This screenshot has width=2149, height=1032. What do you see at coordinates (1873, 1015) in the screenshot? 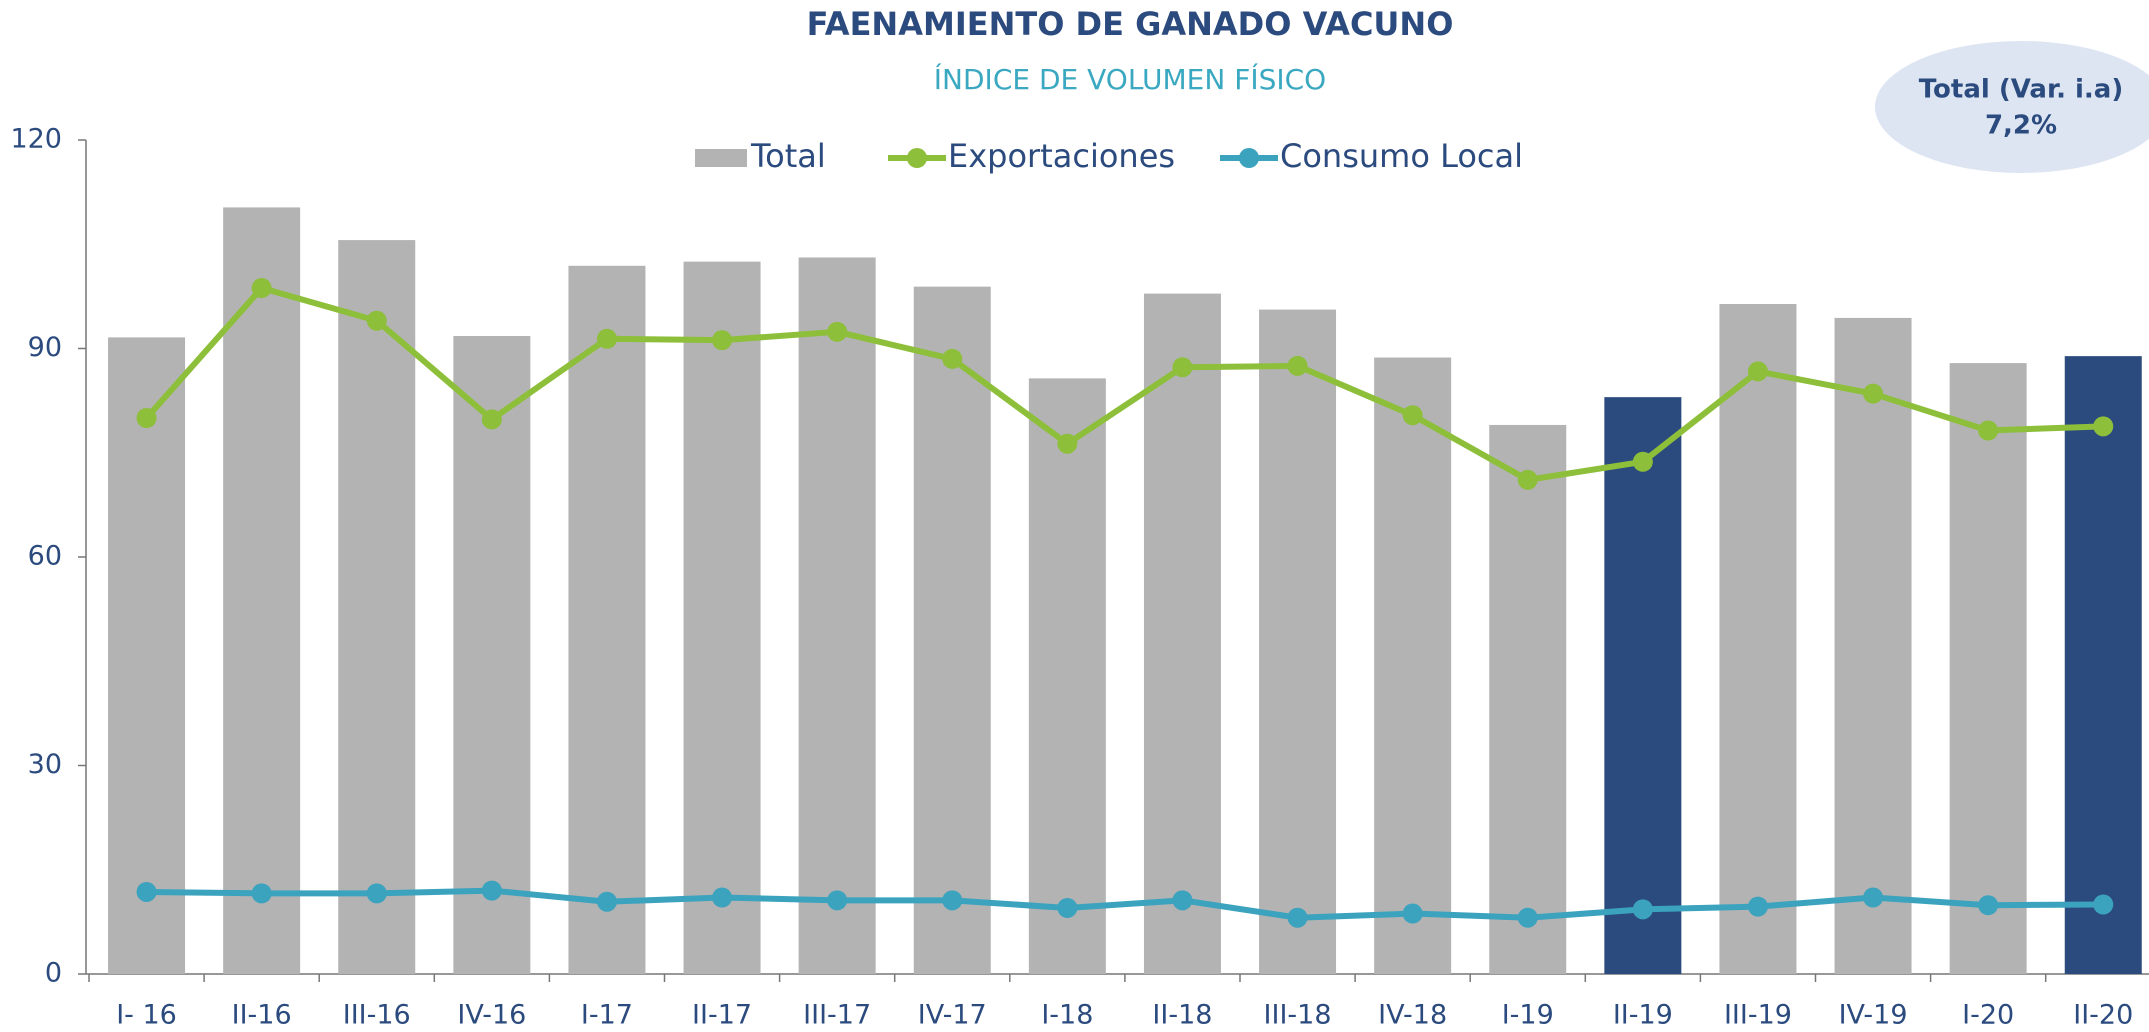
I see `x-tick-label: IV-19` at bounding box center [1873, 1015].